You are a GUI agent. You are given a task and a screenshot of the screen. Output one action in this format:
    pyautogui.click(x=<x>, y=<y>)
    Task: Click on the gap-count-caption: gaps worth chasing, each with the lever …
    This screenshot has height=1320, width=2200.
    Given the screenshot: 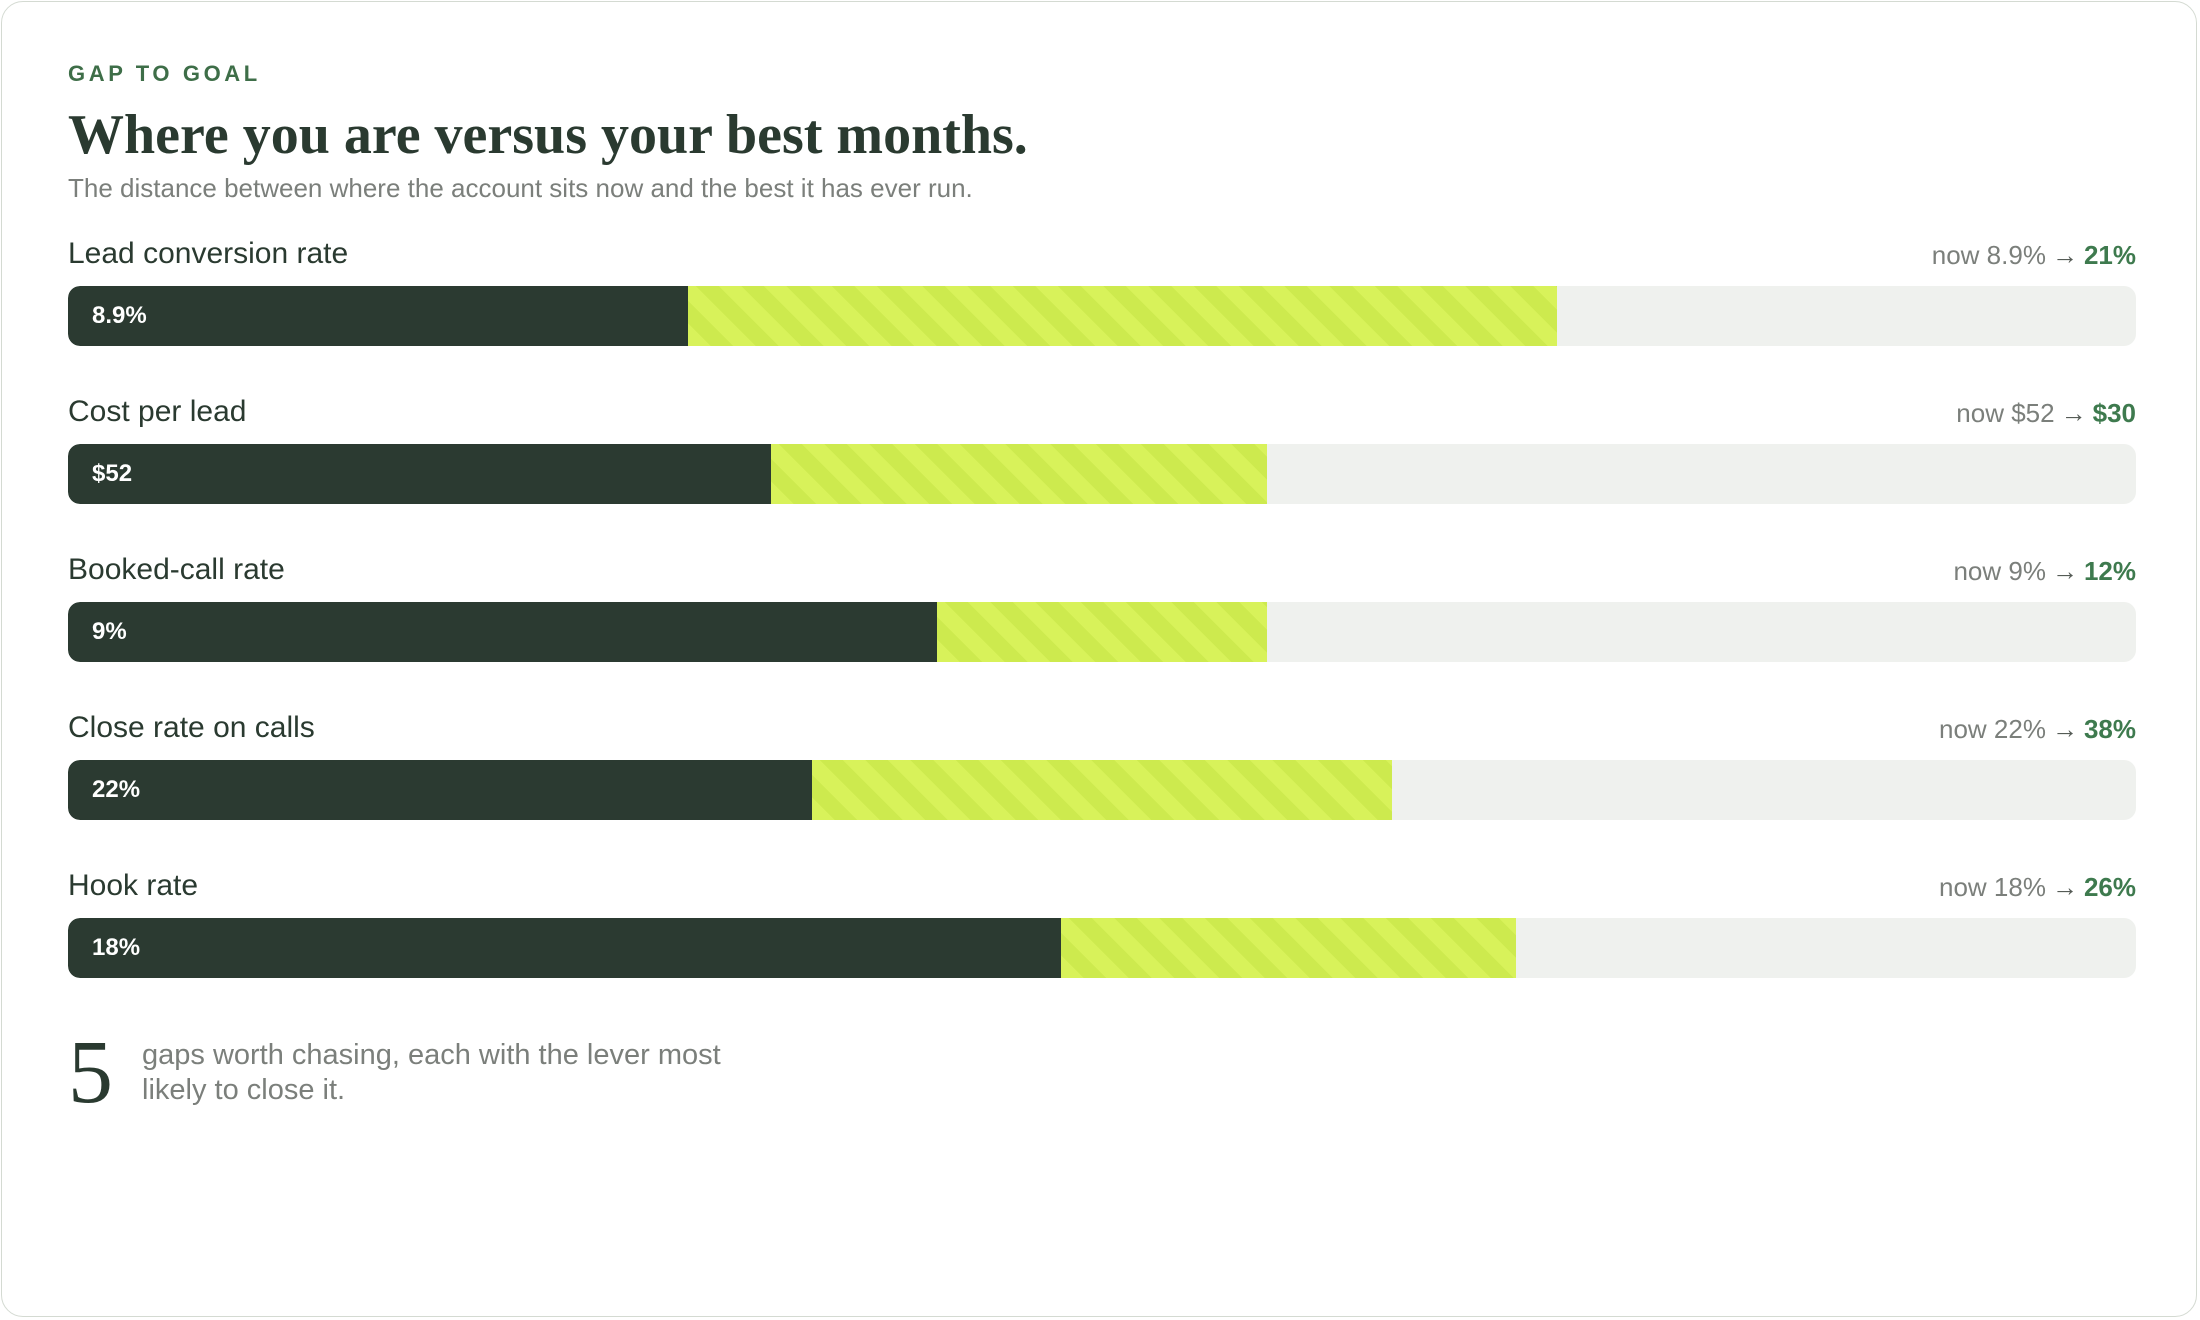 What is the action you would take?
    pyautogui.click(x=431, y=1072)
    